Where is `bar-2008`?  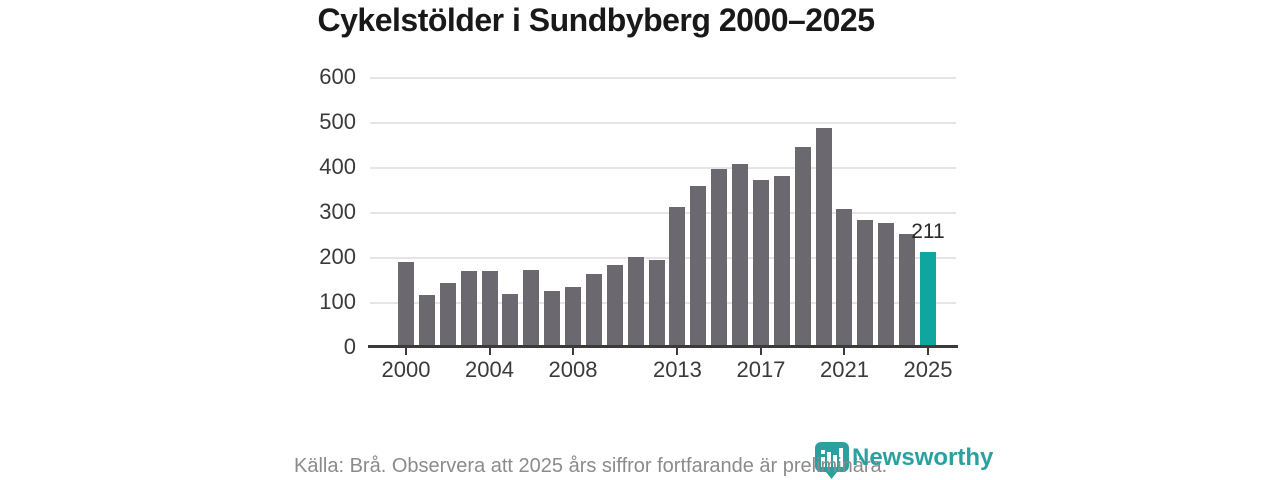 bar-2008 is located at coordinates (573, 317).